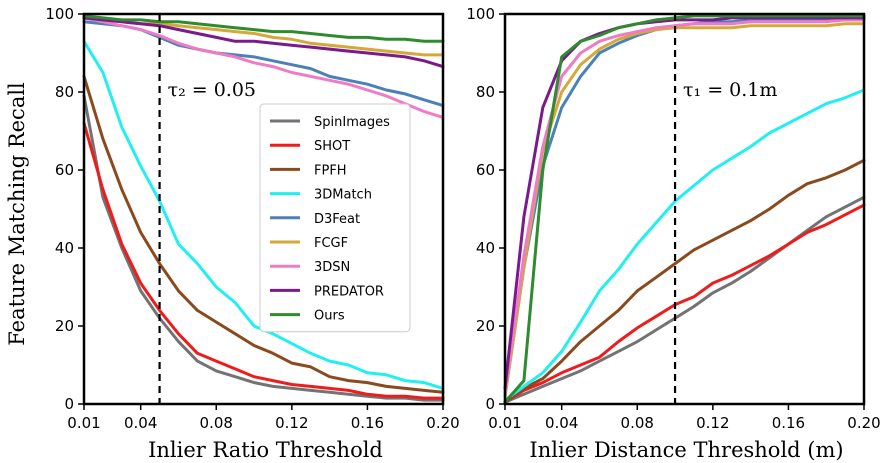 The image size is (886, 463). I want to click on y-axis-label: Feature Matching Recall, so click(17, 214).